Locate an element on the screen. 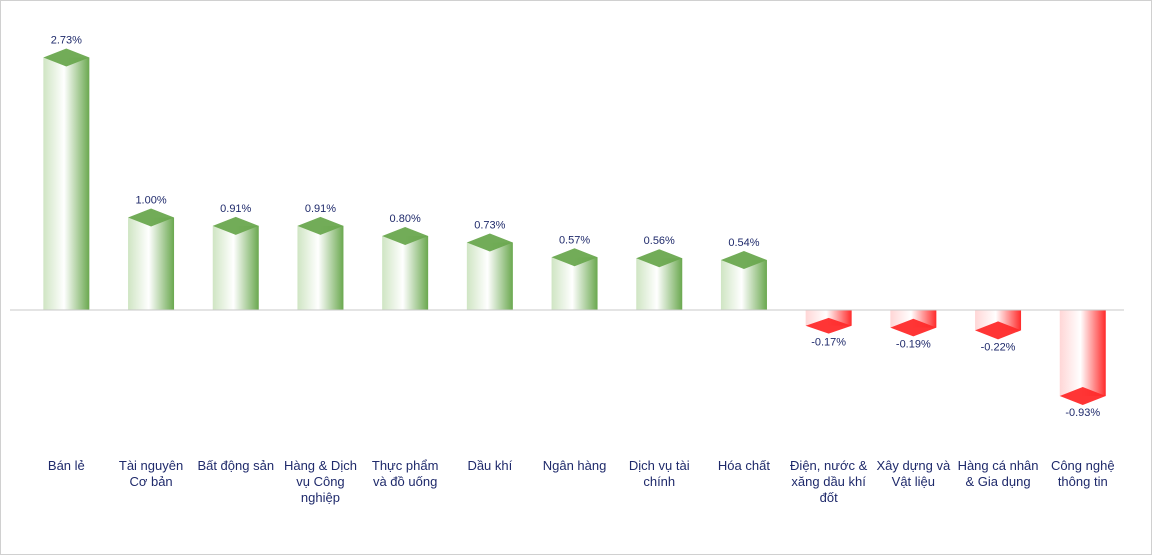  value-label: -0.17% is located at coordinates (828, 343).